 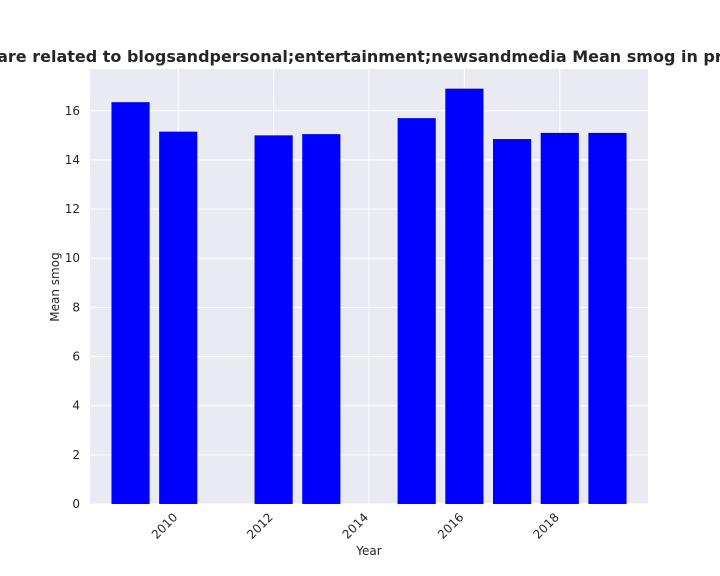 I want to click on y-tick-label: 4, so click(x=76, y=406).